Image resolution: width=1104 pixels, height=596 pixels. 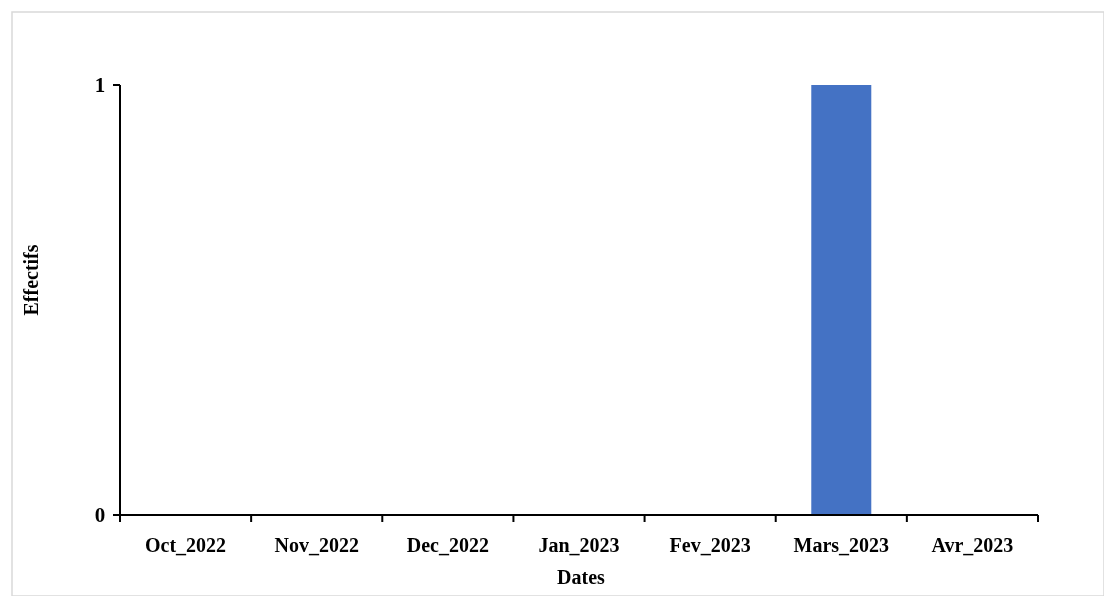 What do you see at coordinates (710, 545) in the screenshot?
I see `x-tick-label: Fev_2023` at bounding box center [710, 545].